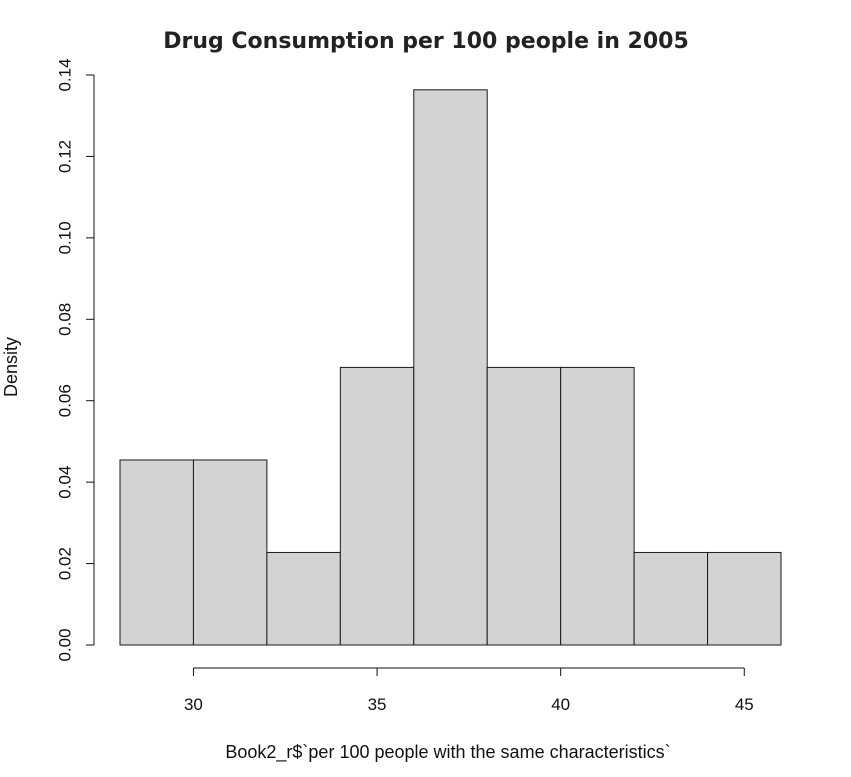 The height and width of the screenshot is (777, 851). I want to click on y-tick-label: 0.06, so click(64, 400).